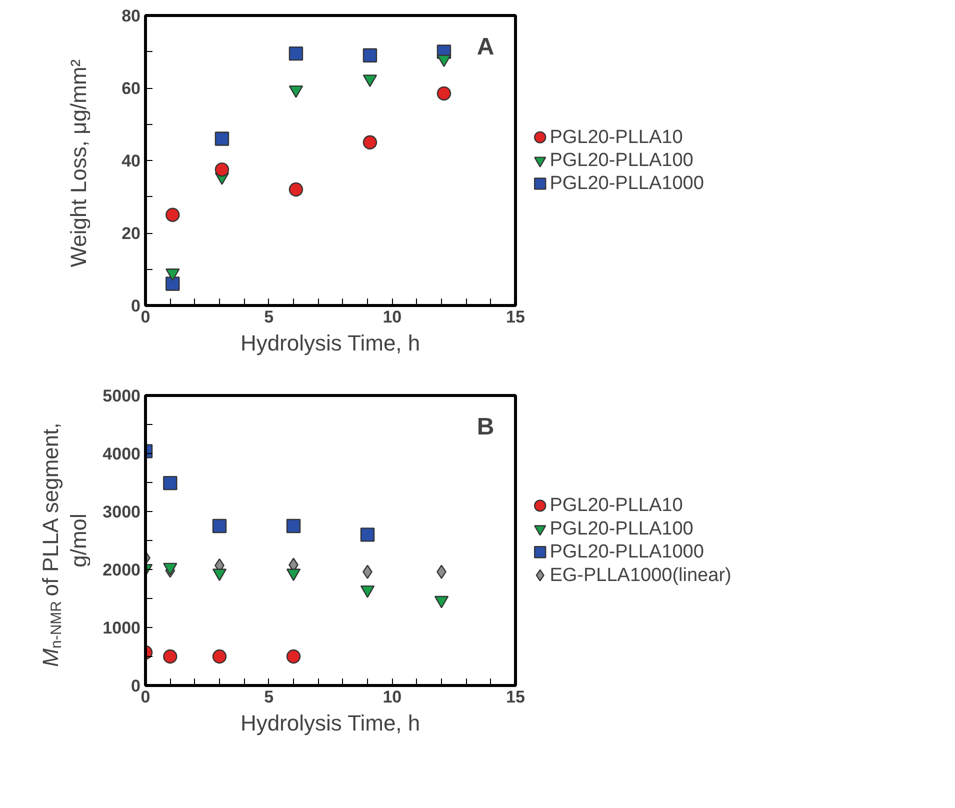  Describe the element at coordinates (131, 233) in the screenshot. I see `y-tick-label: 20` at that location.